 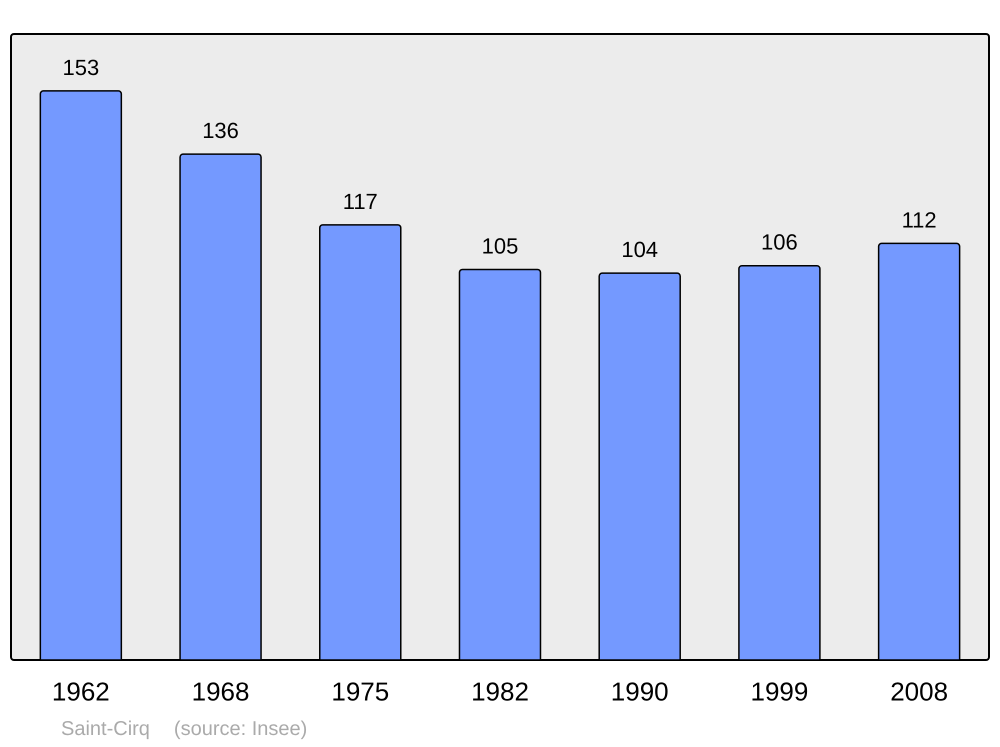 I want to click on text: Saint-Cirq, so click(x=105, y=729).